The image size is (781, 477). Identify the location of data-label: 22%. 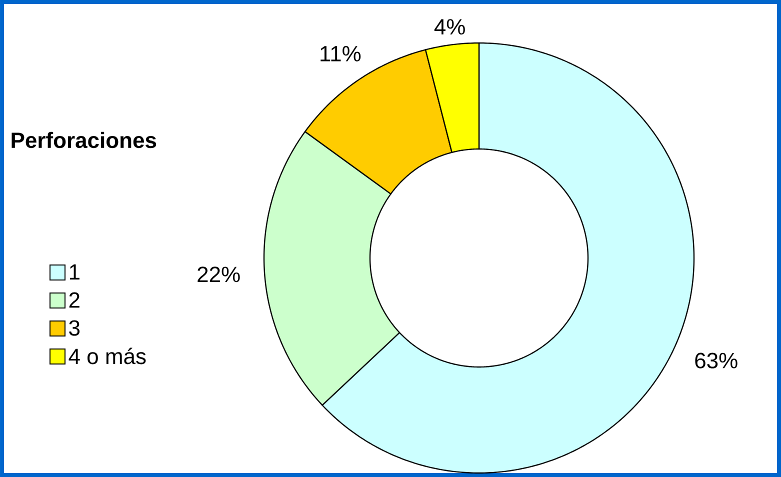
(219, 274).